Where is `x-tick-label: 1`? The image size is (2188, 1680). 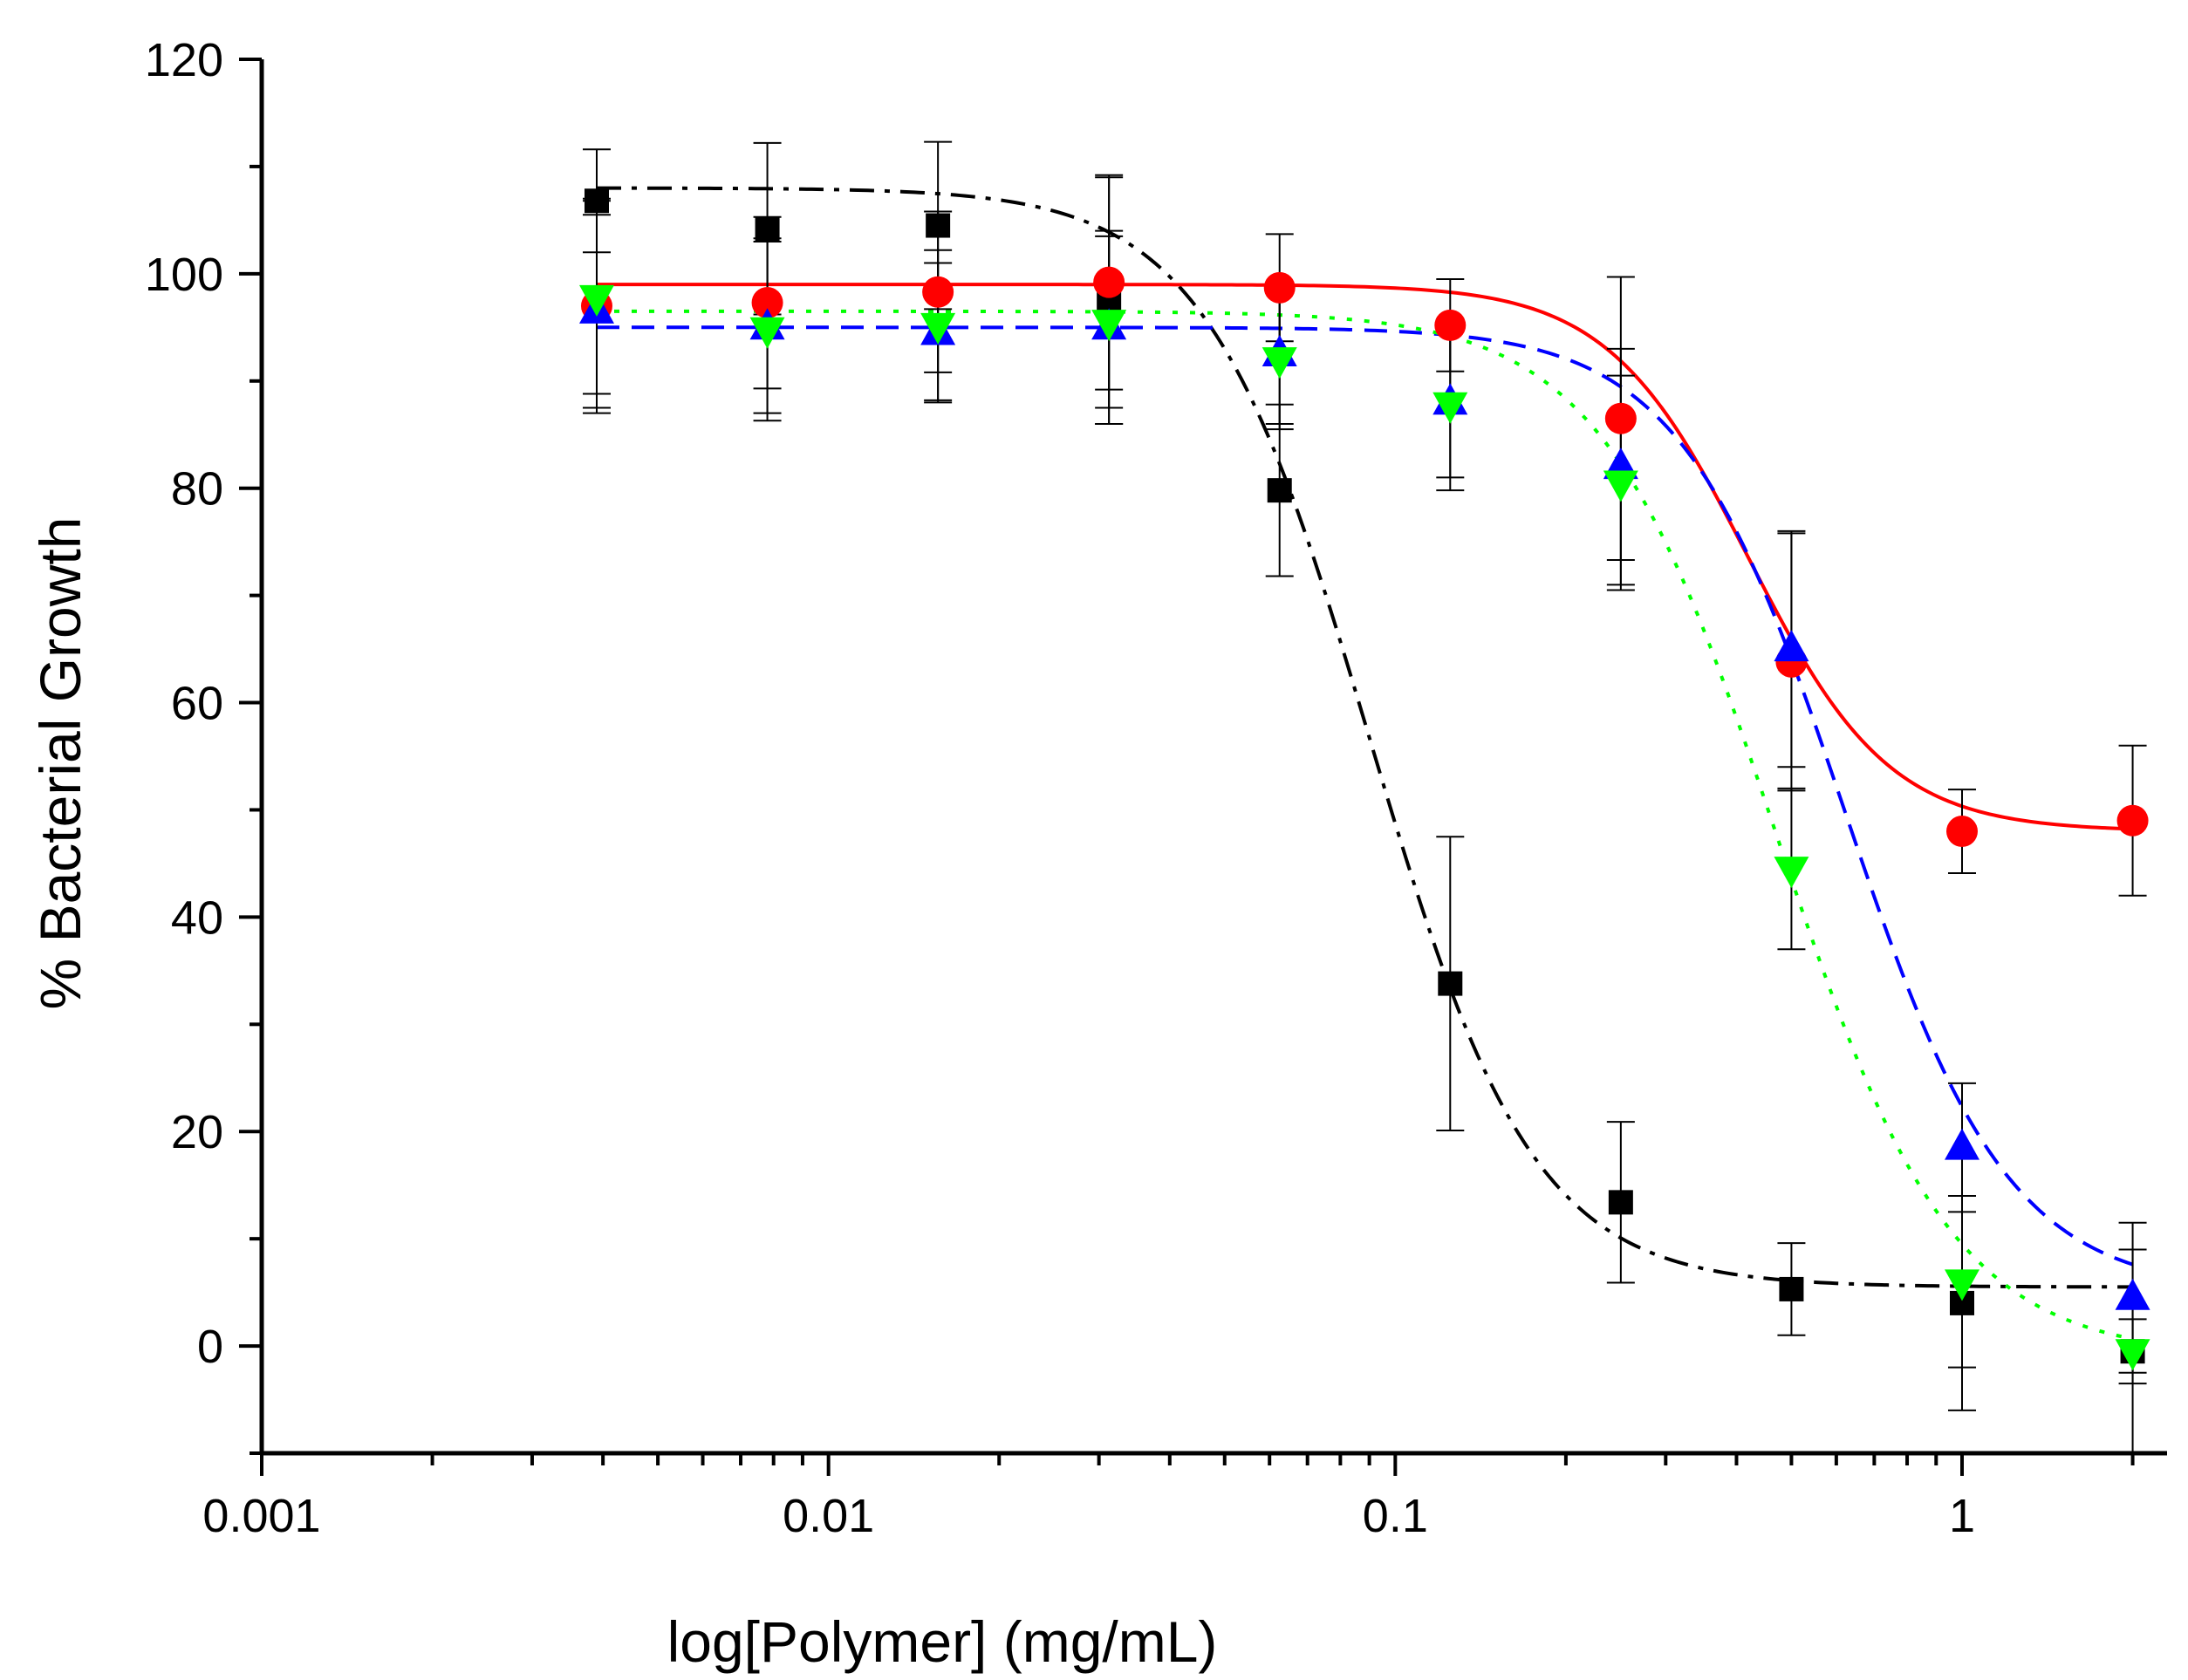
x-tick-label: 1 is located at coordinates (1962, 1516).